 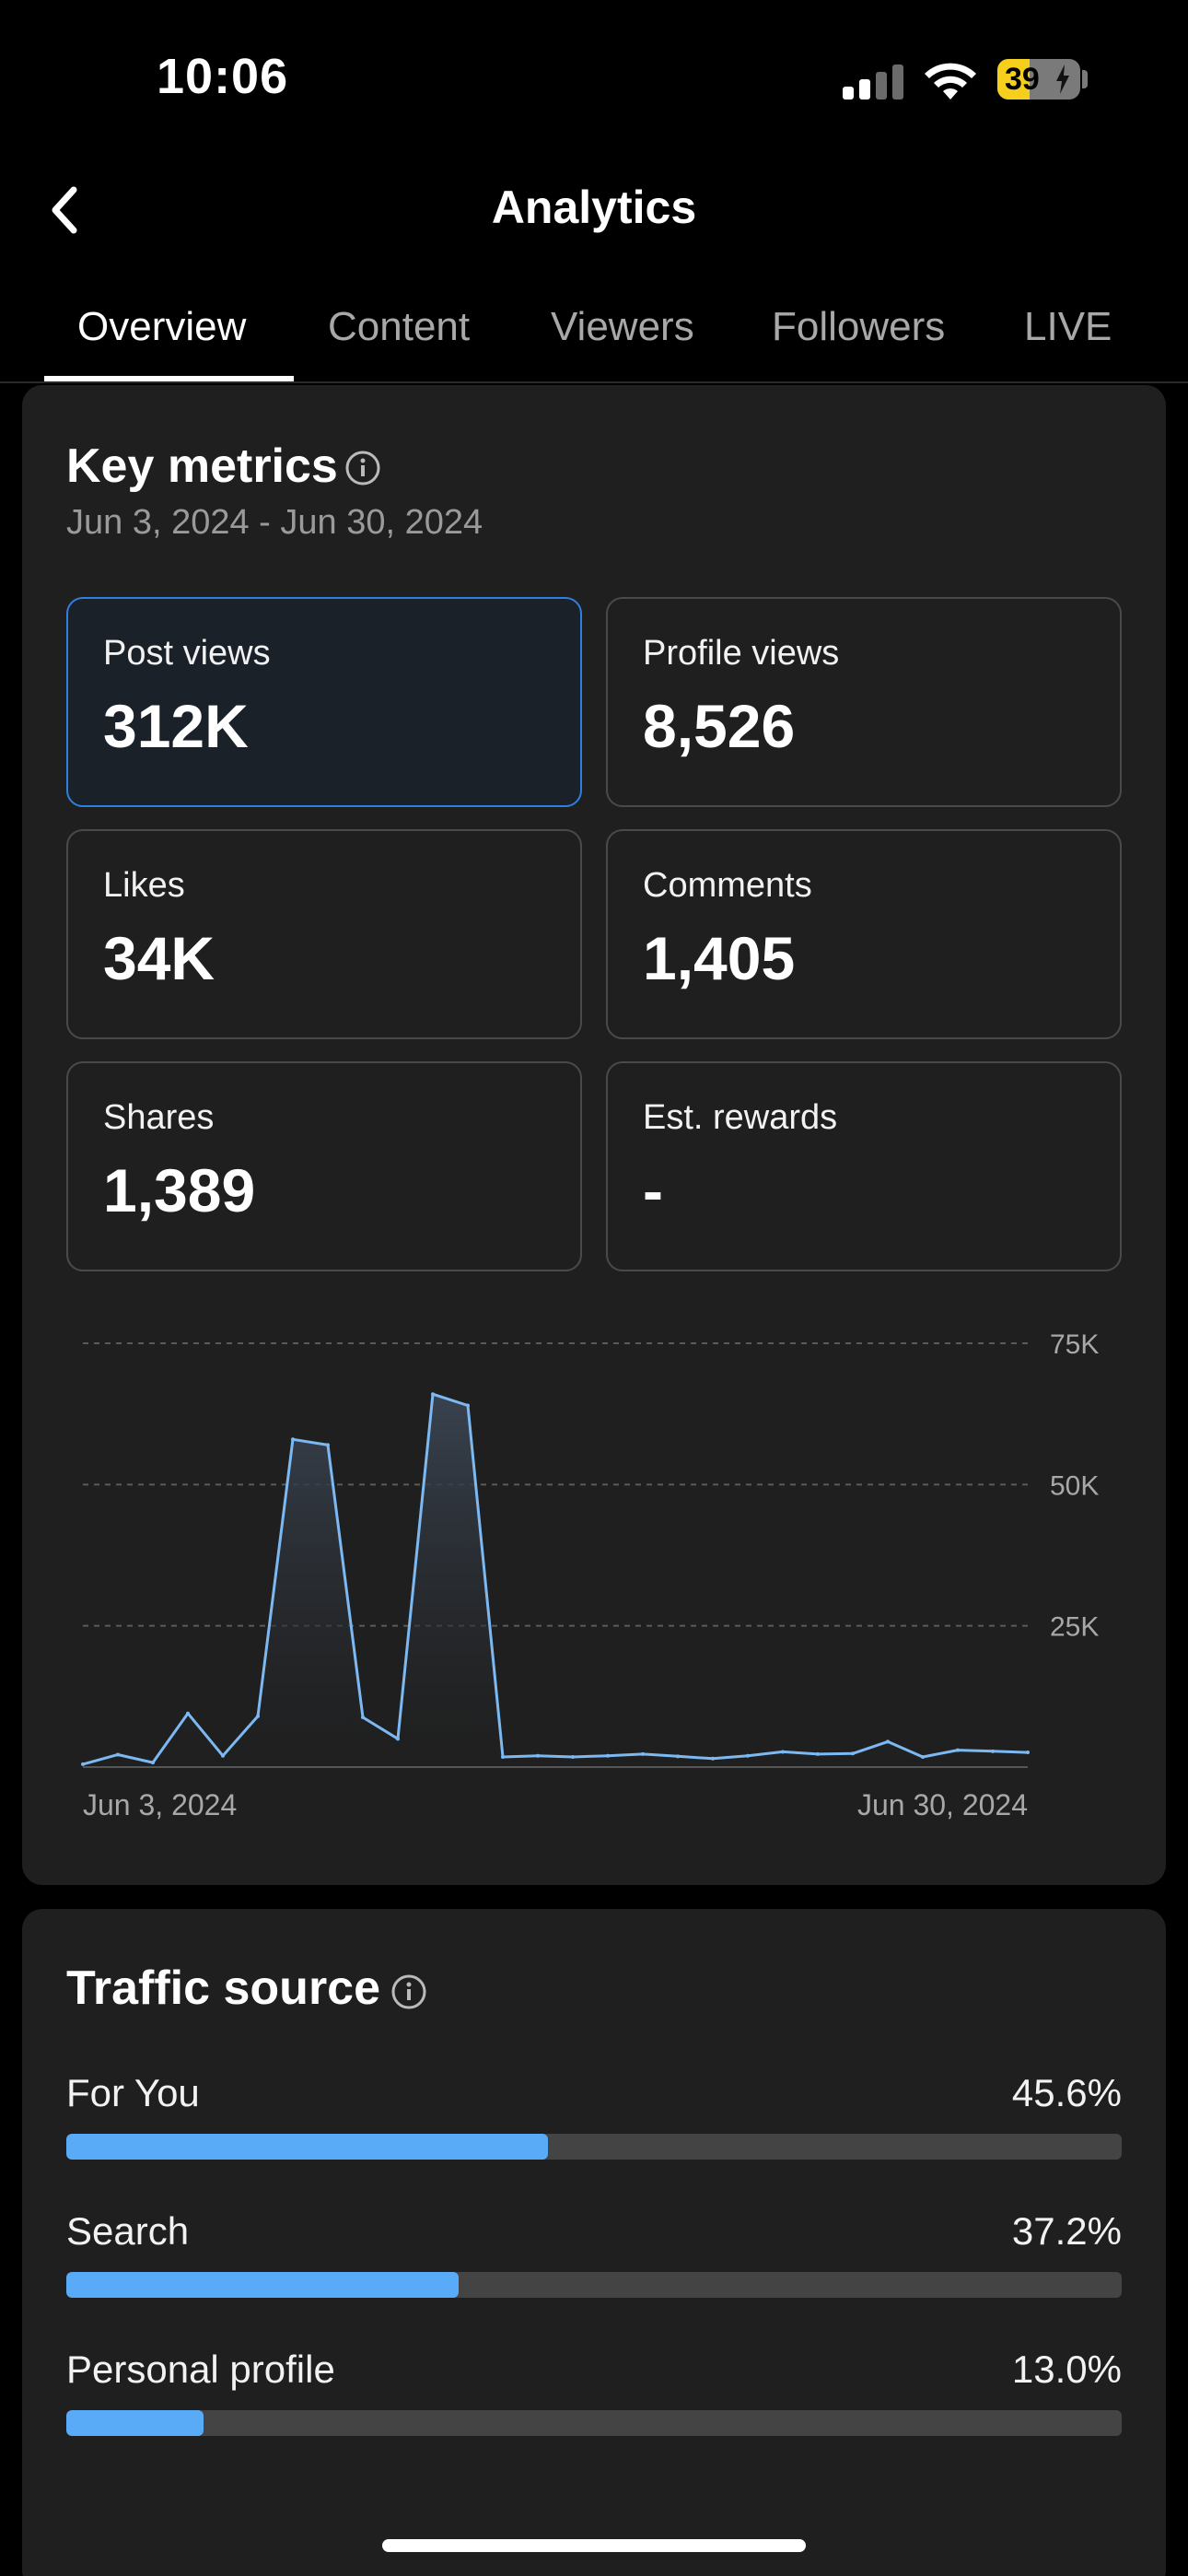 I want to click on metric-value: 34K, so click(x=159, y=958).